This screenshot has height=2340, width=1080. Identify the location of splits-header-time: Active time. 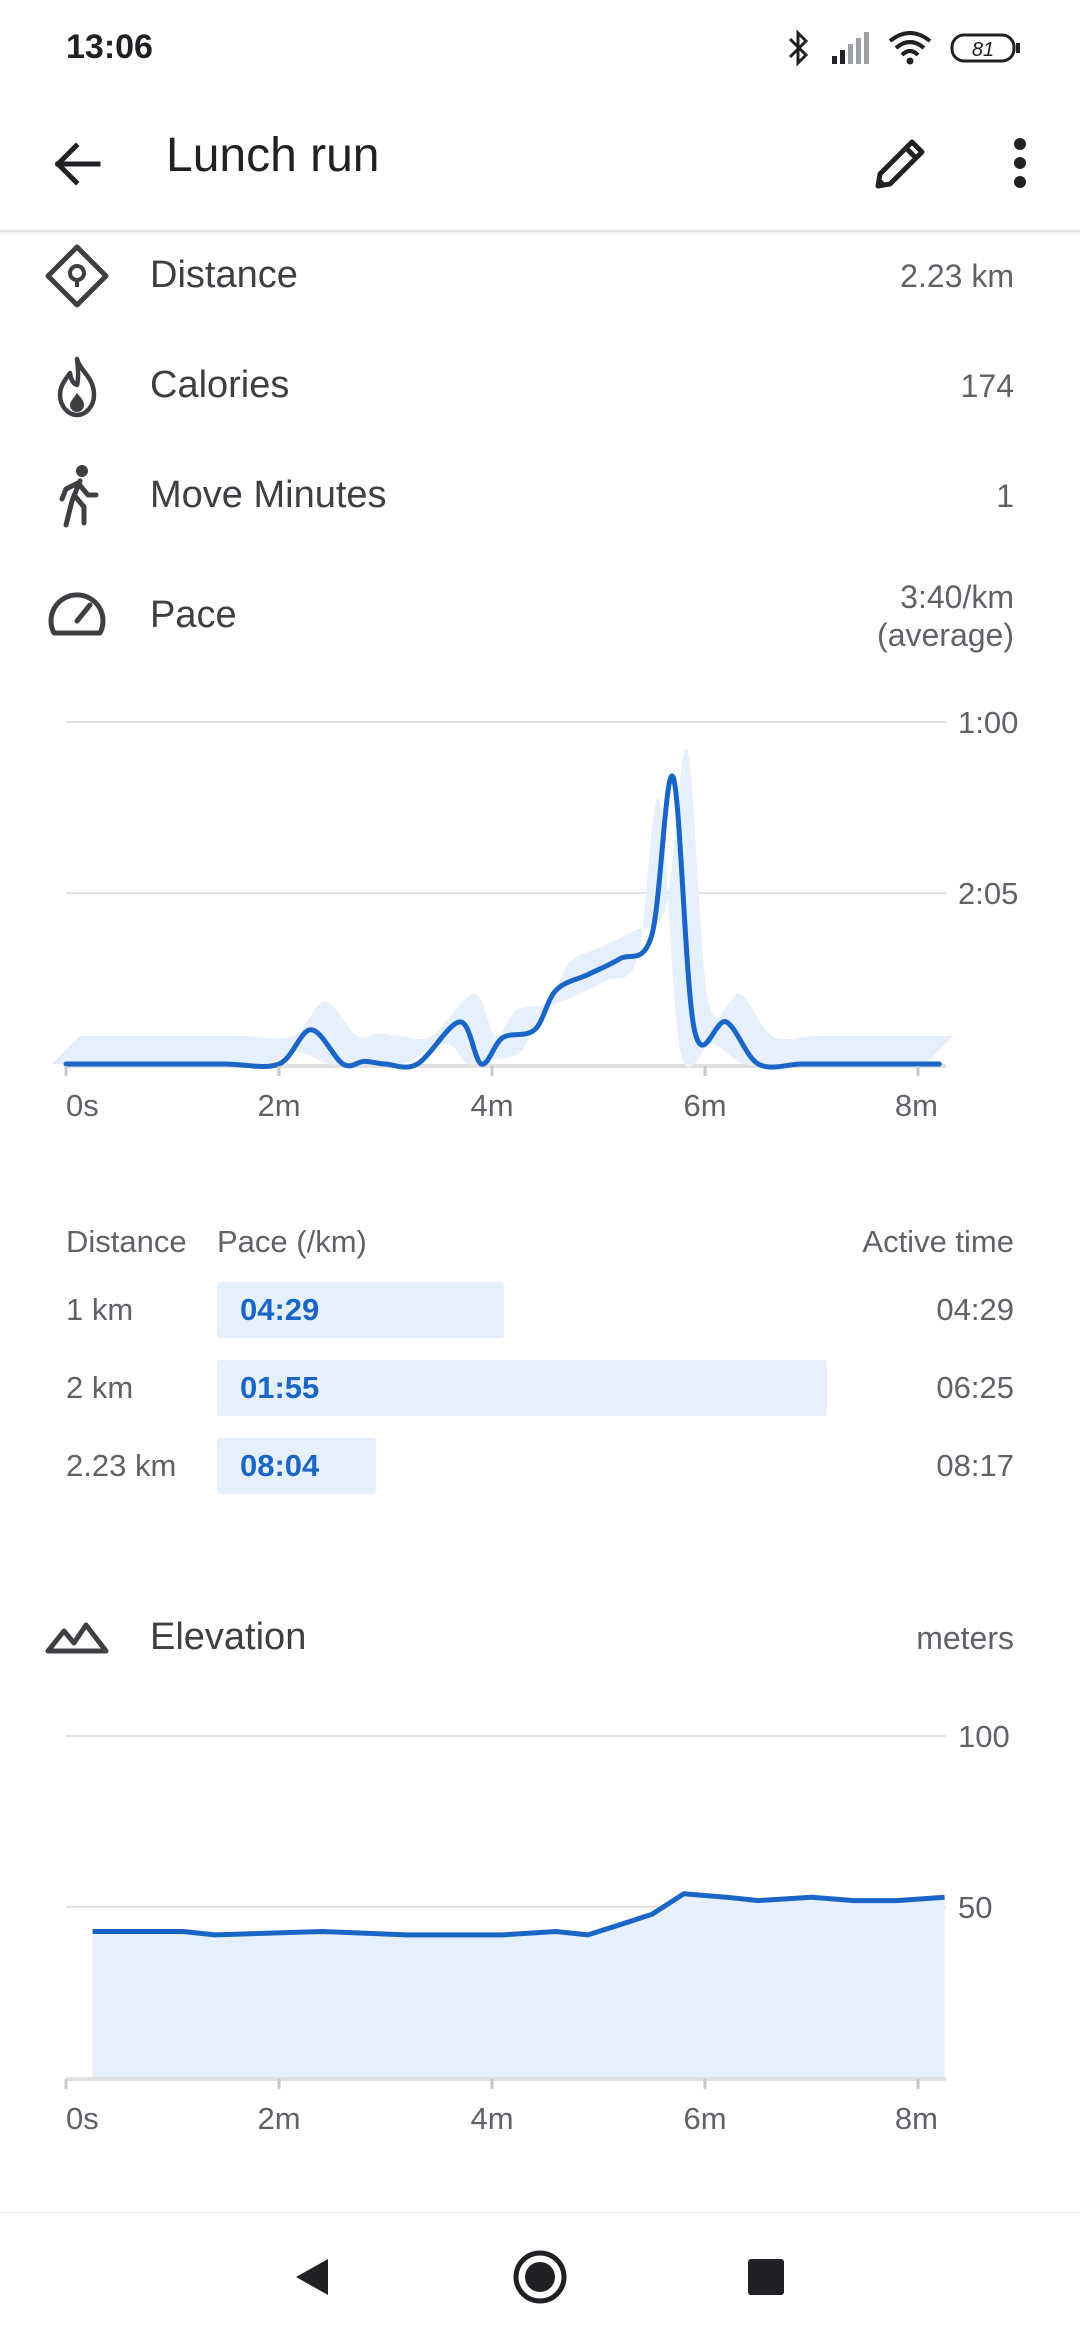
(938, 1241).